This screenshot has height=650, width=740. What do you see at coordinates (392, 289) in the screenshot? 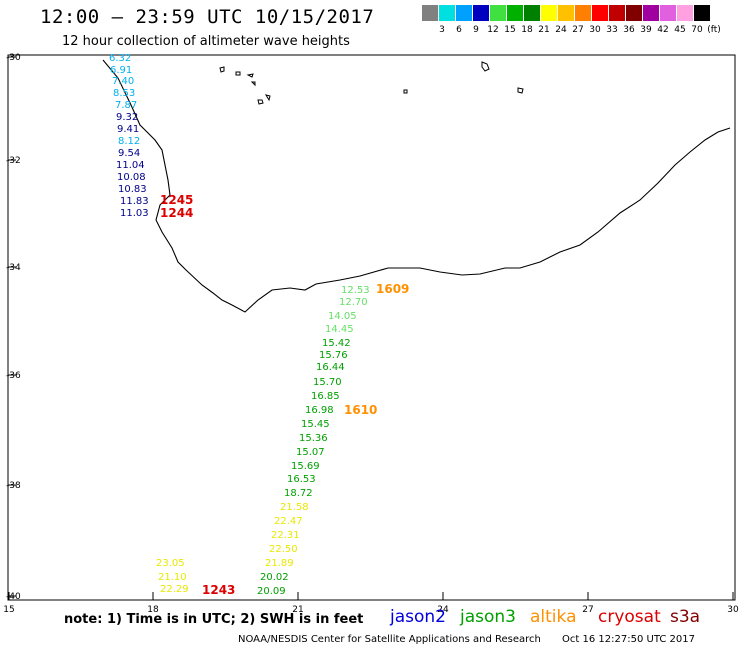
I see `pass-time-label: 1609` at bounding box center [392, 289].